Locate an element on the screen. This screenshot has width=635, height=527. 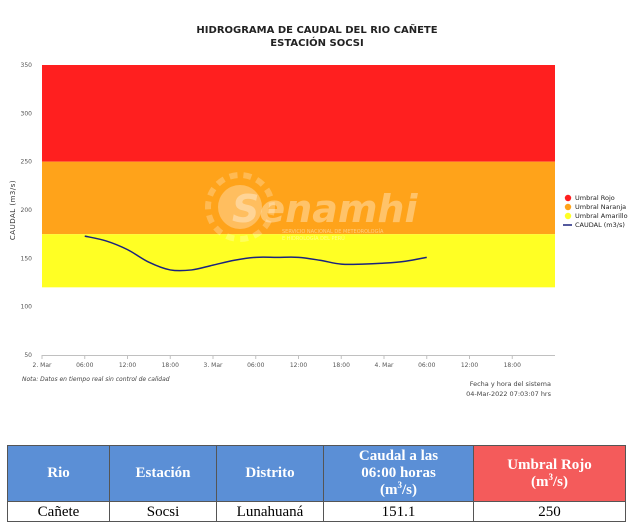
header-umbral-rojo: Umbral Rojo (m3/s) is located at coordinates (549, 473).